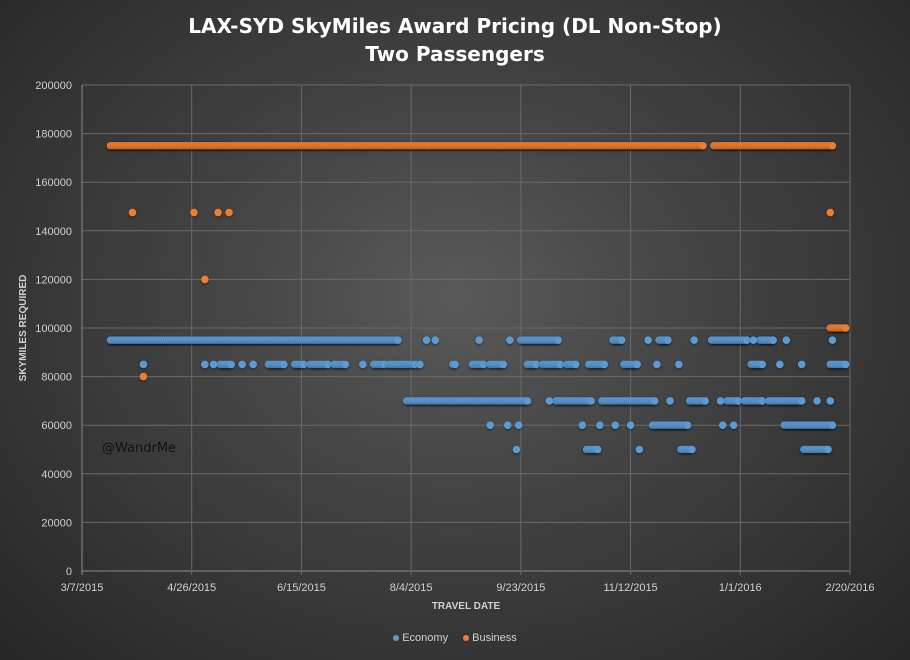  Describe the element at coordinates (466, 606) in the screenshot. I see `x-axis-title: TRAVEL DATE` at that location.